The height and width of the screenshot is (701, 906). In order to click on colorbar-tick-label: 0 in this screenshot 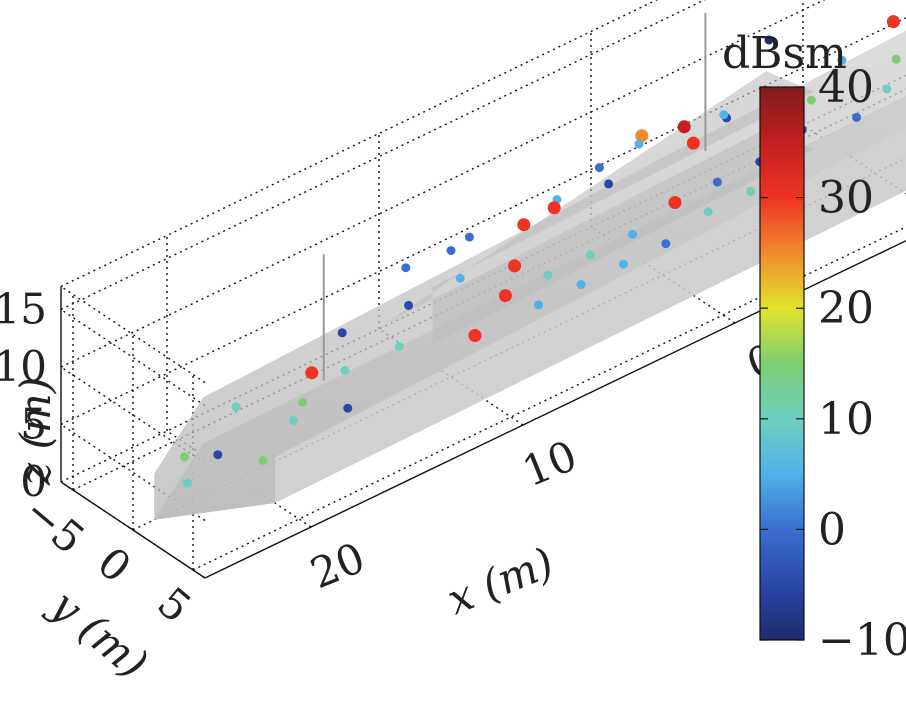, I will do `click(832, 529)`.